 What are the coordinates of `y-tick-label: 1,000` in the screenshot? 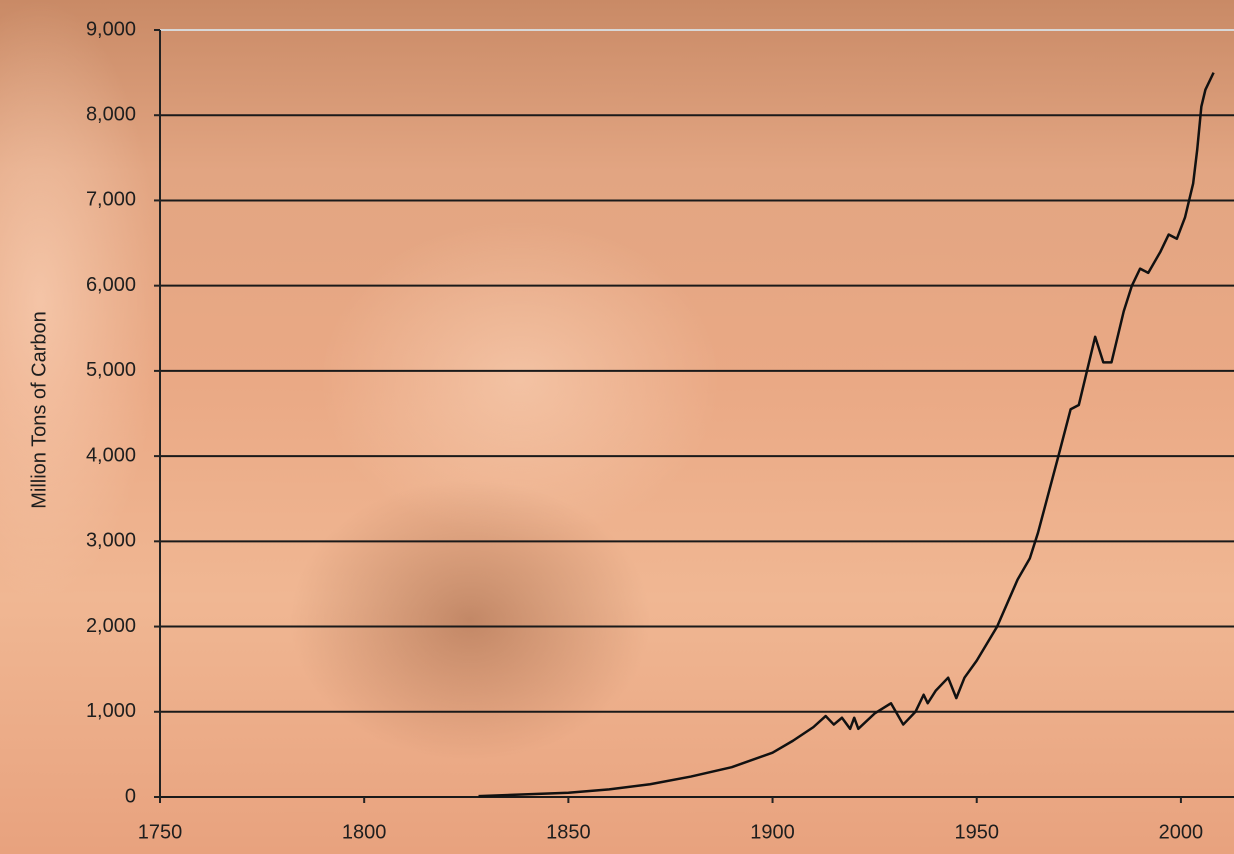 It's located at (111, 711).